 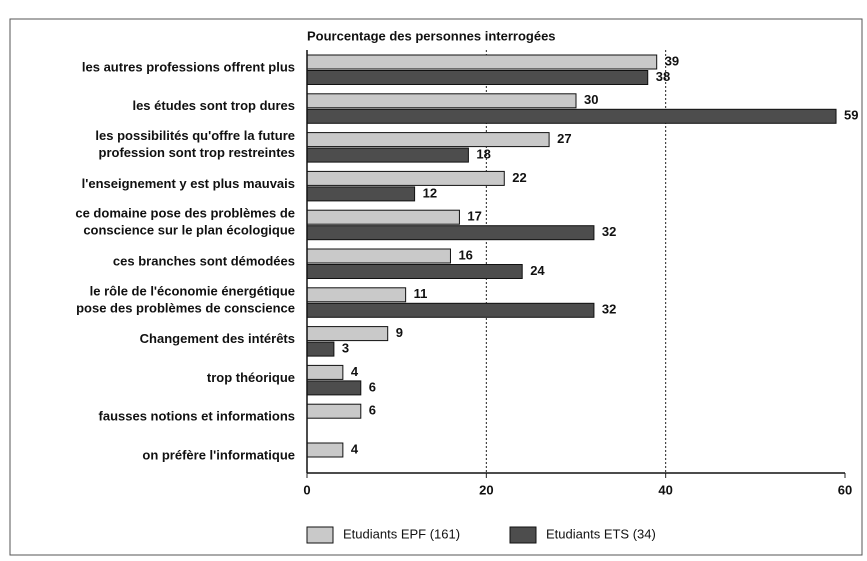 I want to click on value-label: 59, so click(x=851, y=115).